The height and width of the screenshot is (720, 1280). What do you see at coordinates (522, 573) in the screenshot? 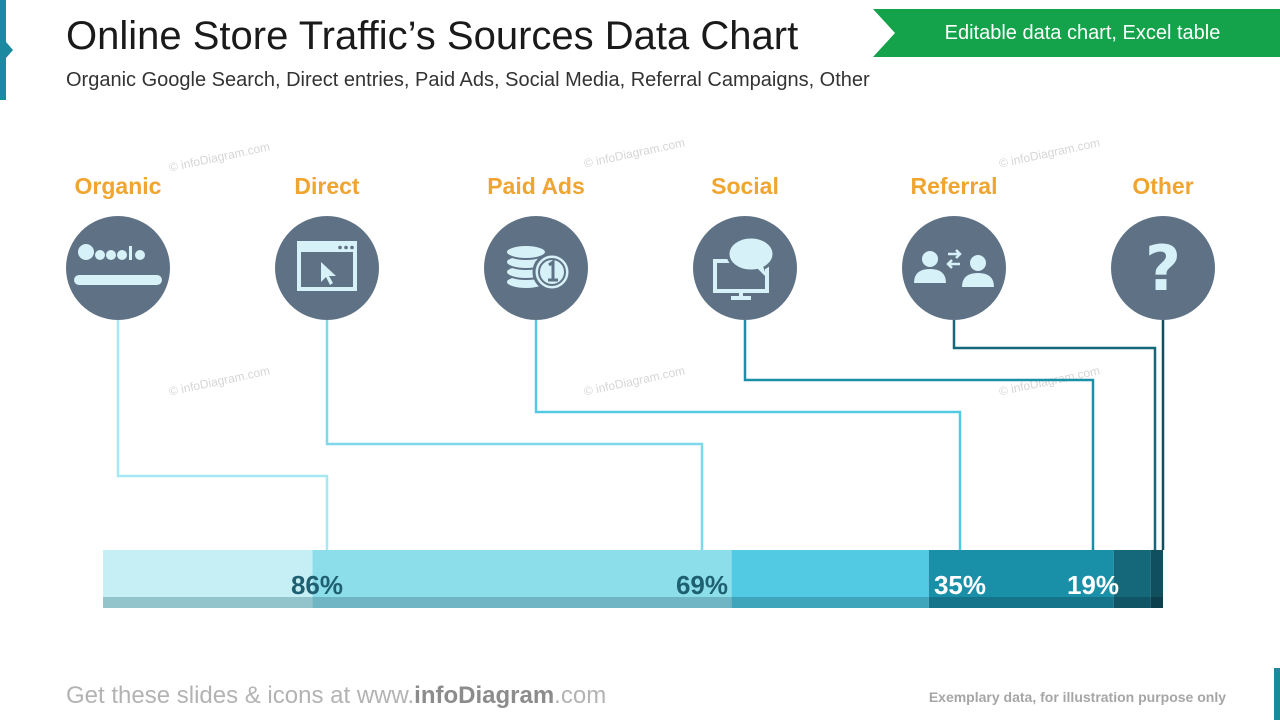
I see `bar-segment-direct` at bounding box center [522, 573].